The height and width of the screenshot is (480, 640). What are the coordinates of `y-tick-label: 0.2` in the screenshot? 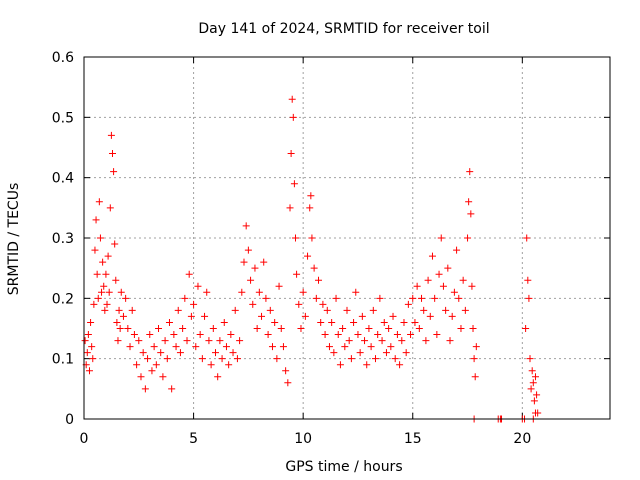 It's located at (63, 299).